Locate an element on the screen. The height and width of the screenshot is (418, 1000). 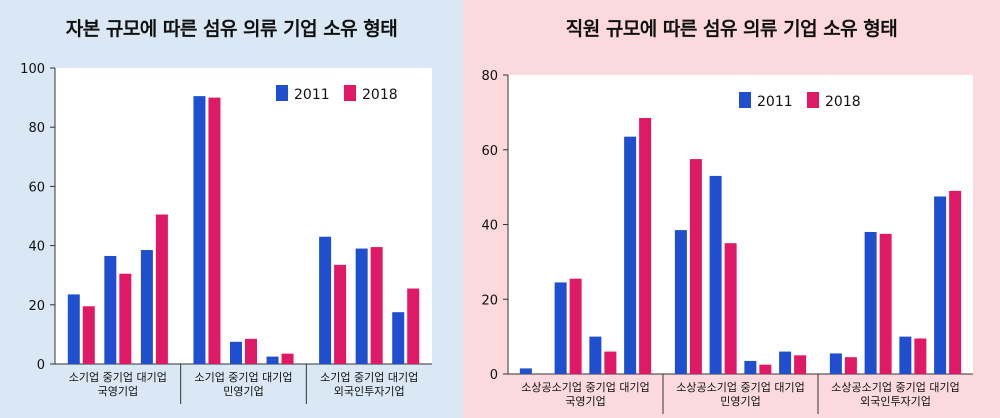
chart-title-employees: 직원 규모에 따른 섬유 의류 기업 소유 형태 is located at coordinates (731, 29).